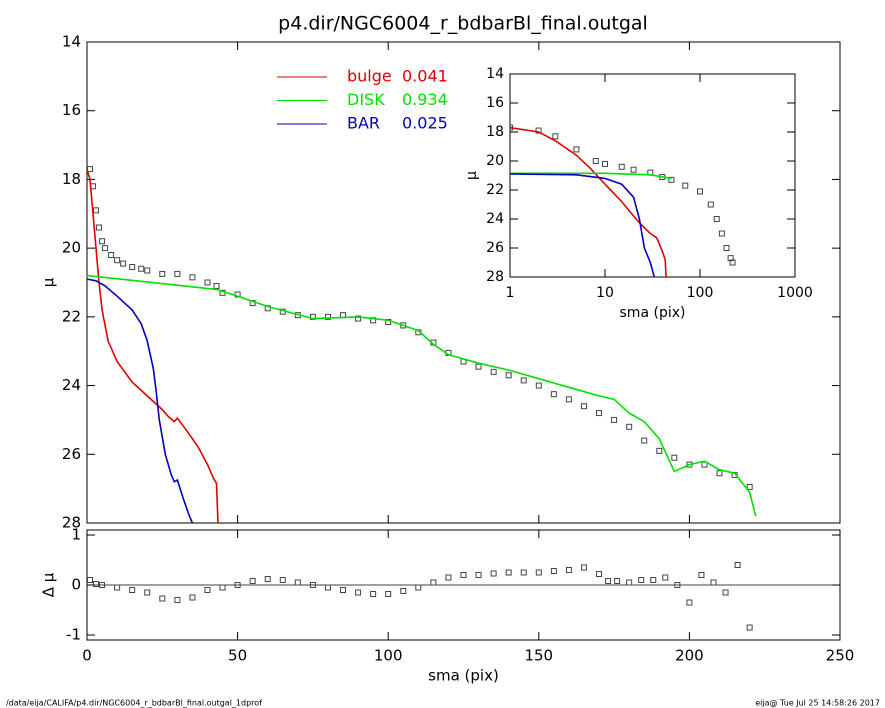 Image resolution: width=885 pixels, height=708 pixels. I want to click on legend-value: 0.041, so click(425, 76).